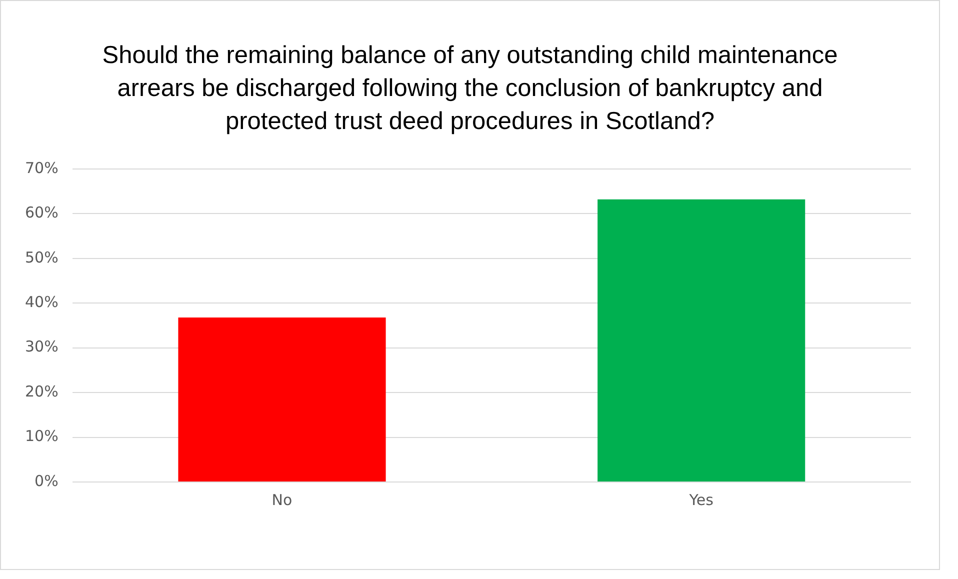  Describe the element at coordinates (701, 499) in the screenshot. I see `x-tick-label: Yes` at that location.